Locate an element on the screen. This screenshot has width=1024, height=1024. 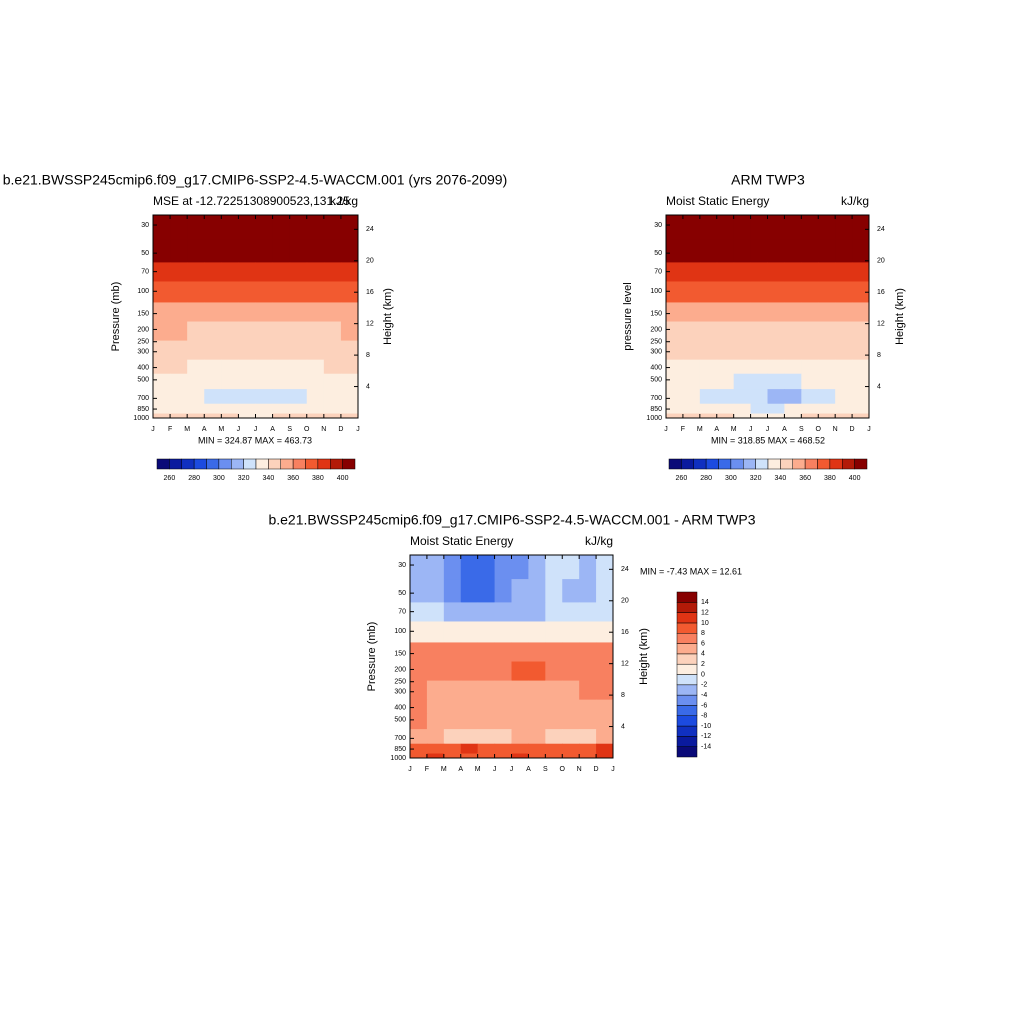
y-tick-label: 300 is located at coordinates (143, 352).